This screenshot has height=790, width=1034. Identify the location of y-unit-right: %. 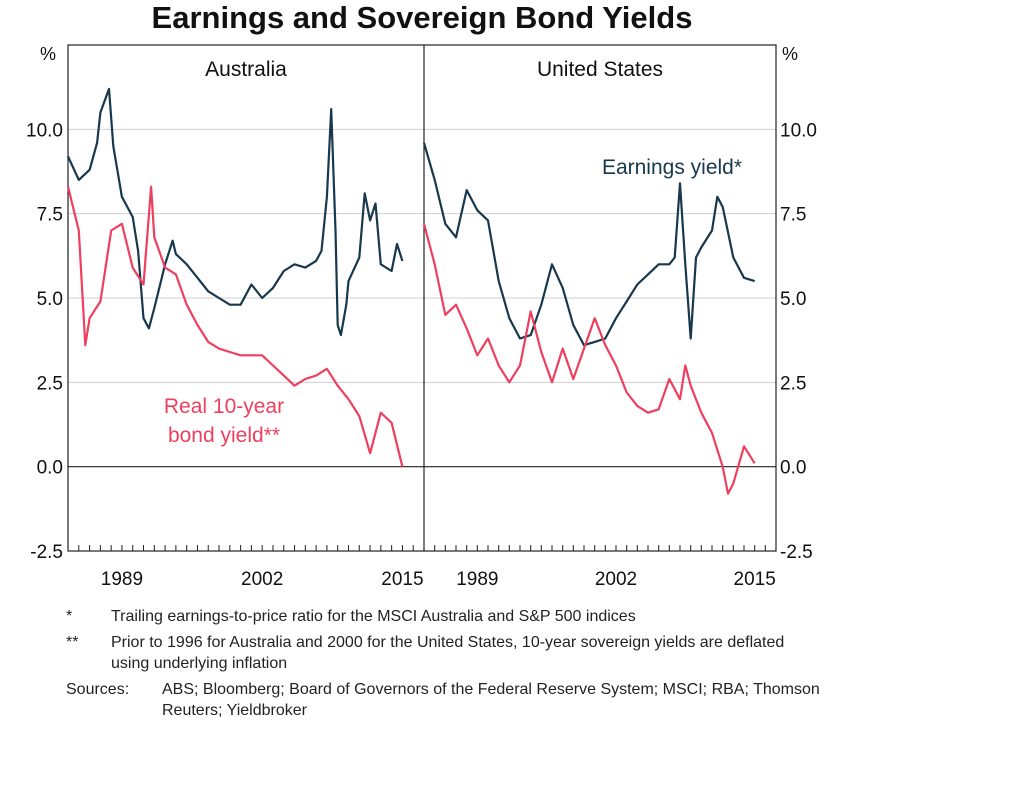
(790, 54).